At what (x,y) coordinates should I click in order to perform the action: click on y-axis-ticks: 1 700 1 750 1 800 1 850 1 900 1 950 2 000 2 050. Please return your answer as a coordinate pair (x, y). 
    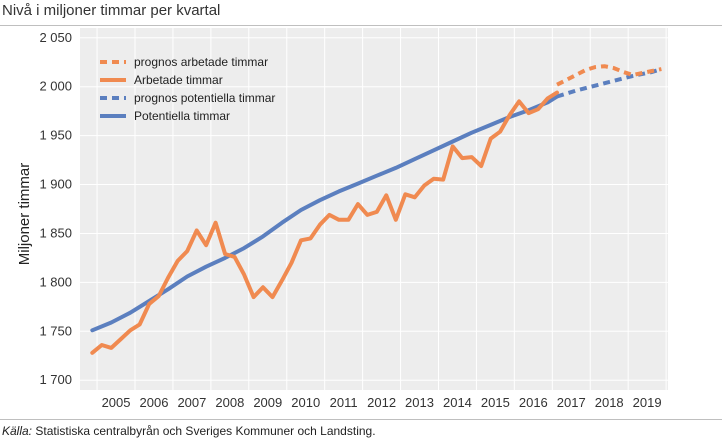
    Looking at the image, I should click on (55, 208).